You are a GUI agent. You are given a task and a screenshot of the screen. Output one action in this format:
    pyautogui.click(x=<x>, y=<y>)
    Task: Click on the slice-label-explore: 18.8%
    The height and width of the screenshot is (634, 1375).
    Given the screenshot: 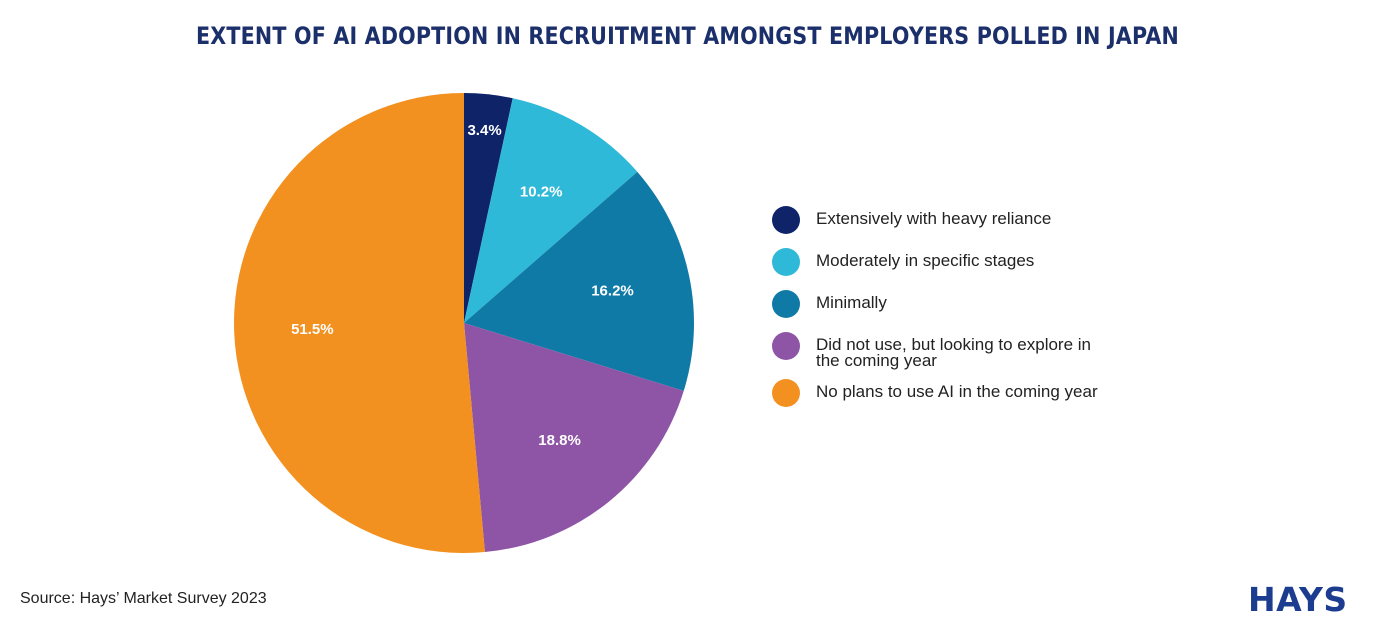 What is the action you would take?
    pyautogui.click(x=559, y=440)
    